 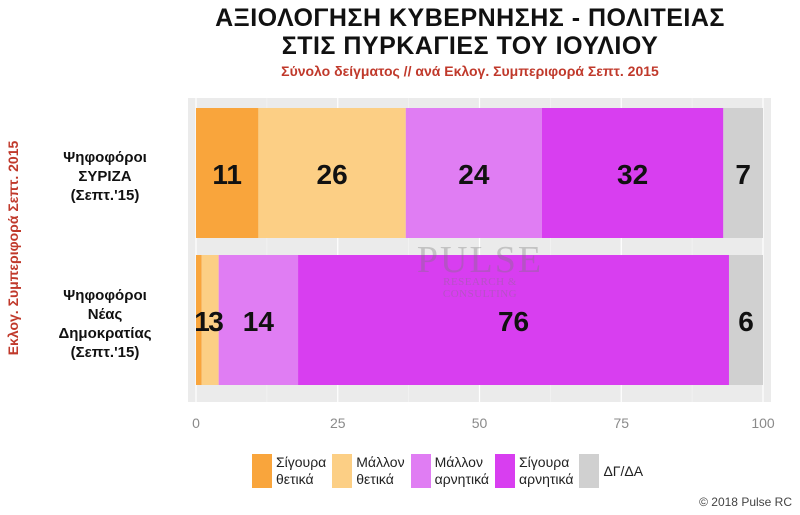 I want to click on data-label: 6, so click(x=746, y=321).